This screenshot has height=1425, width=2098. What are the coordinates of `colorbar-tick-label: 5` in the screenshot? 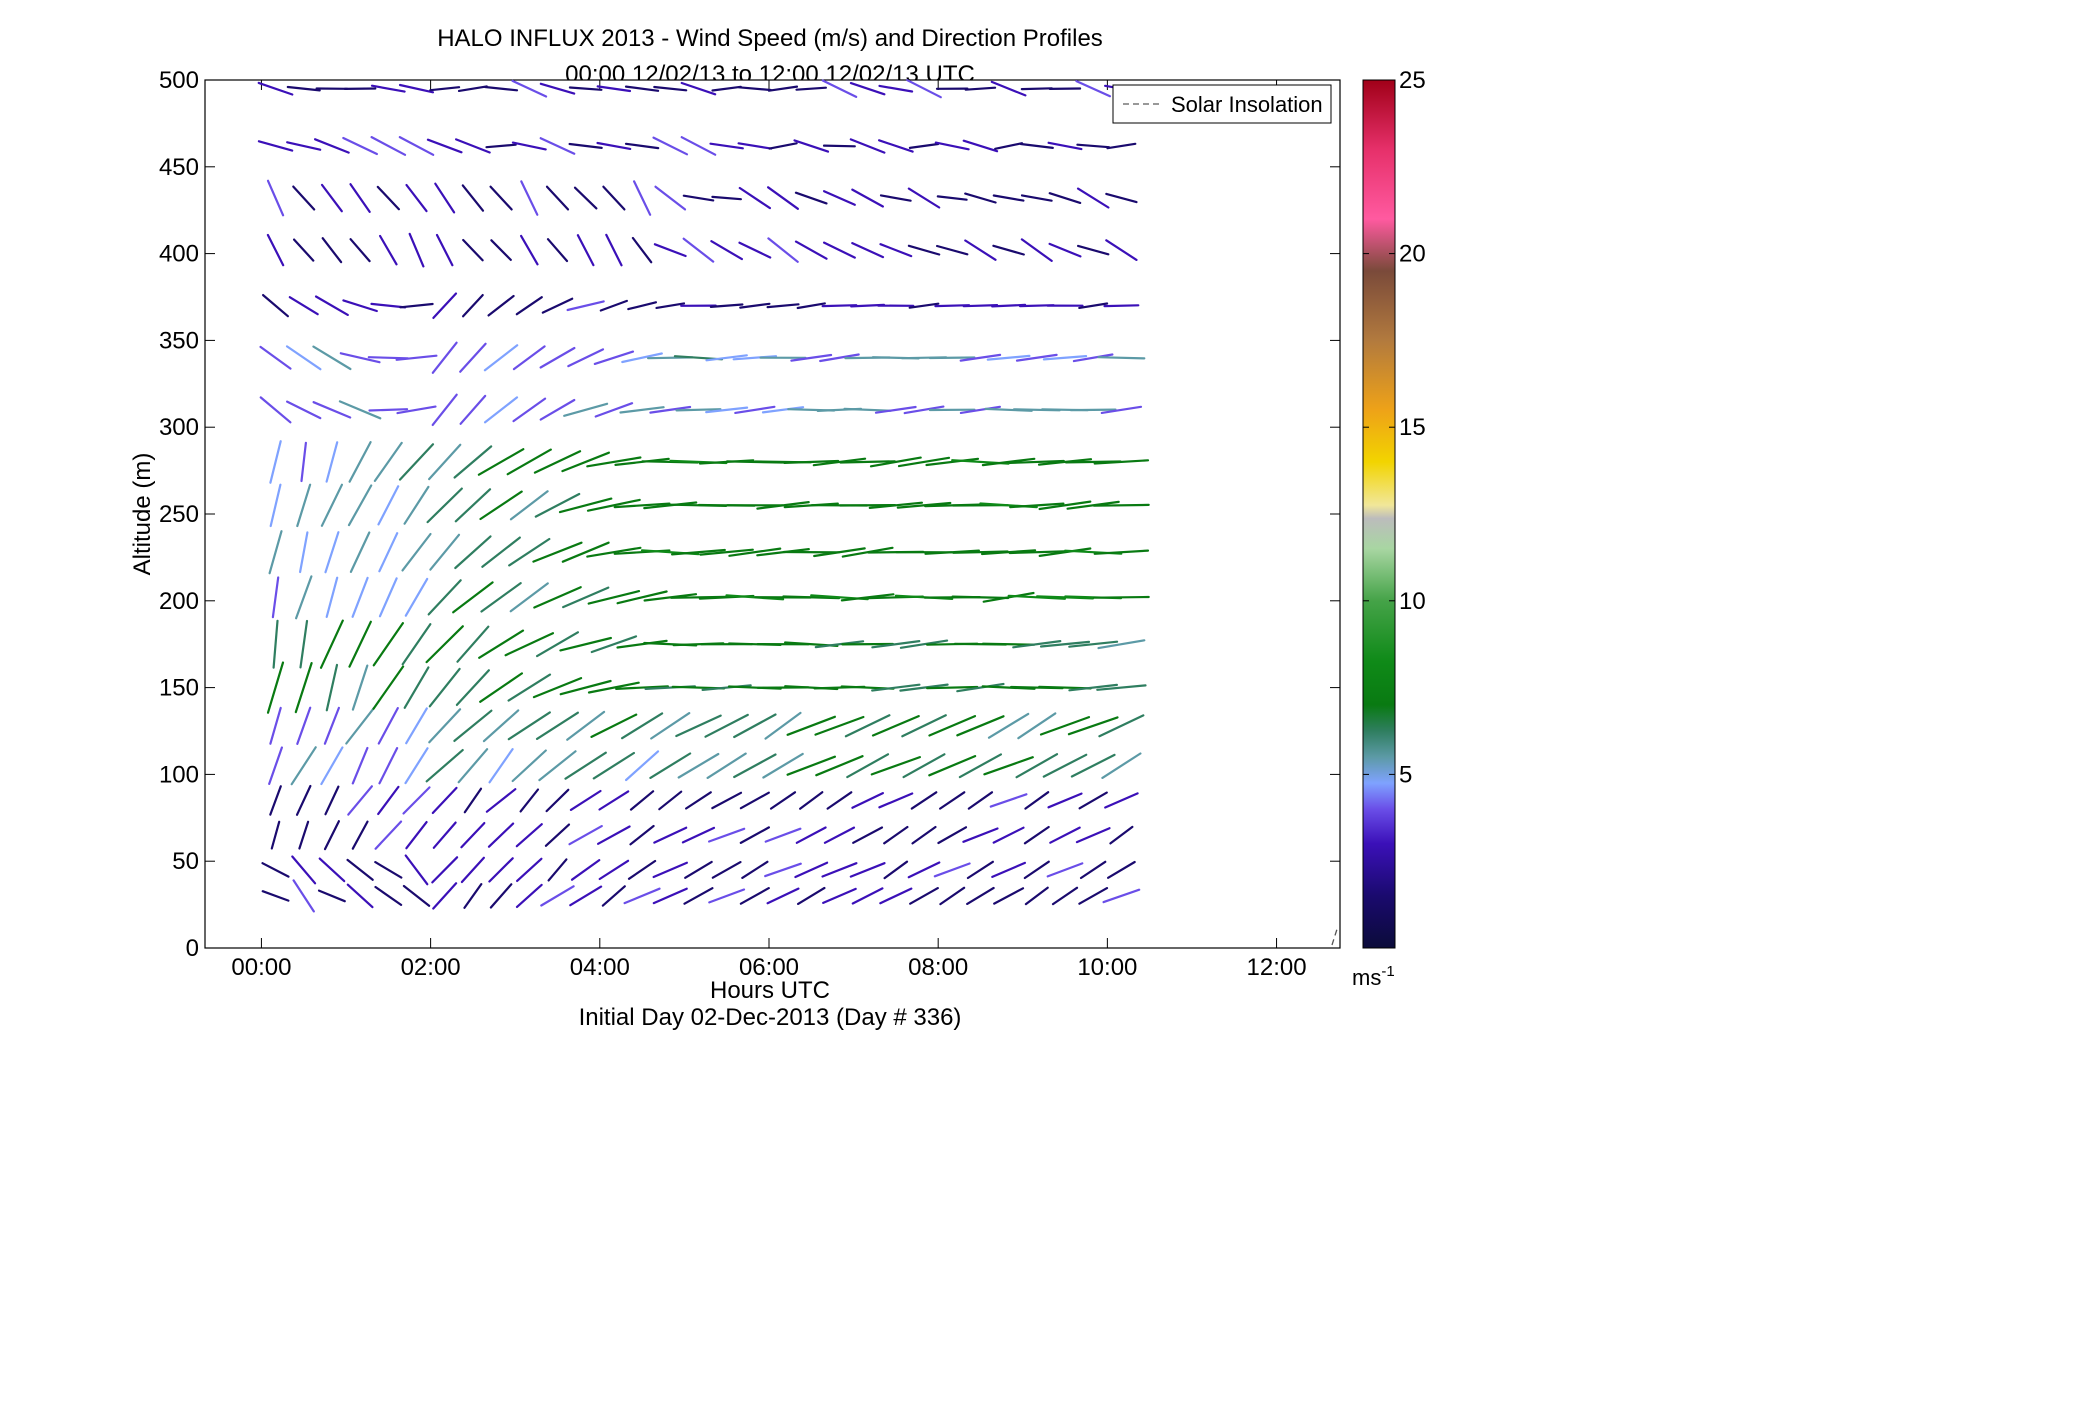 It's located at (1405, 774).